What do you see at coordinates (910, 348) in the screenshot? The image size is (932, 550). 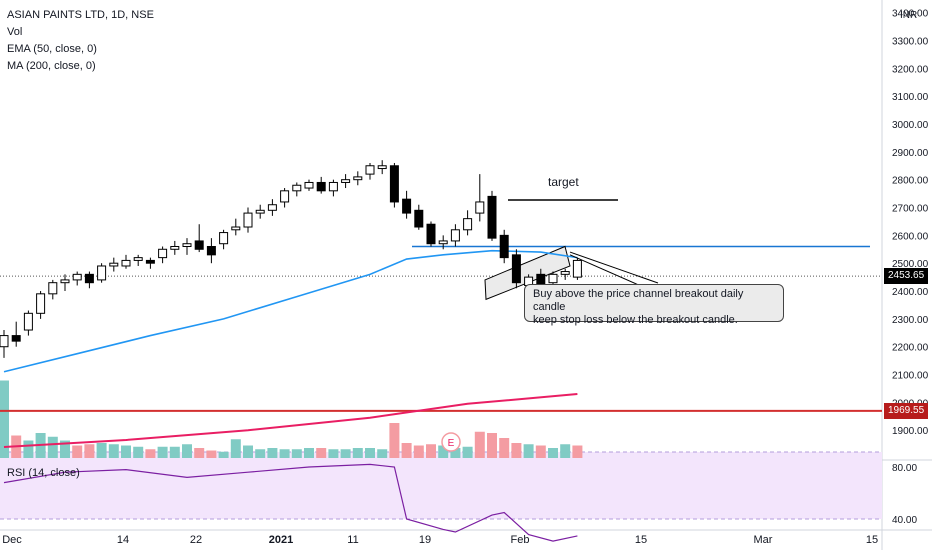 I see `price-tick-label: 2200.00` at bounding box center [910, 348].